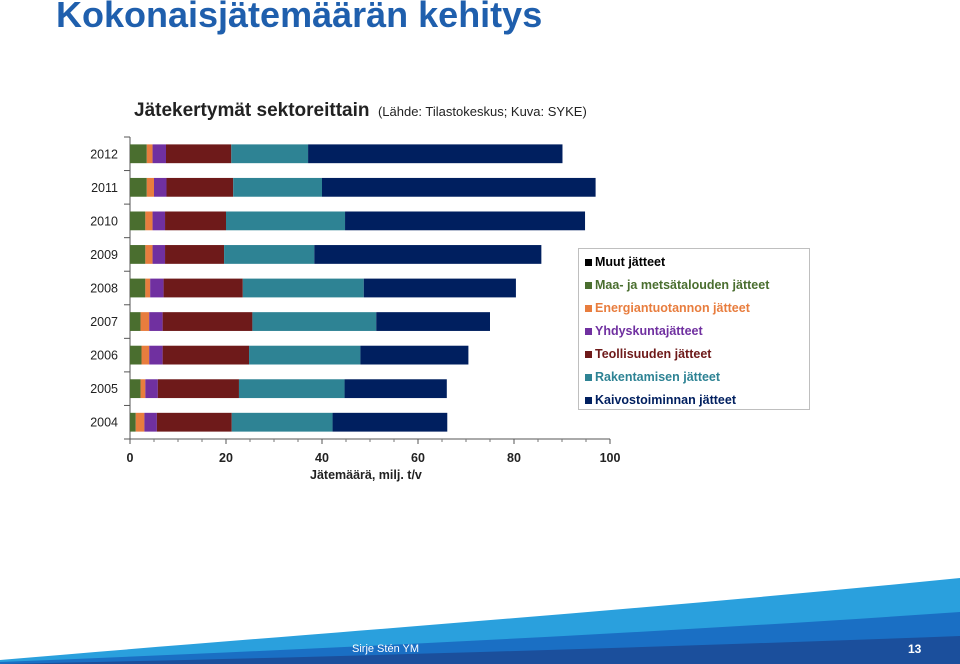 The height and width of the screenshot is (664, 960). Describe the element at coordinates (130, 458) in the screenshot. I see `x-tick-label: 0` at that location.